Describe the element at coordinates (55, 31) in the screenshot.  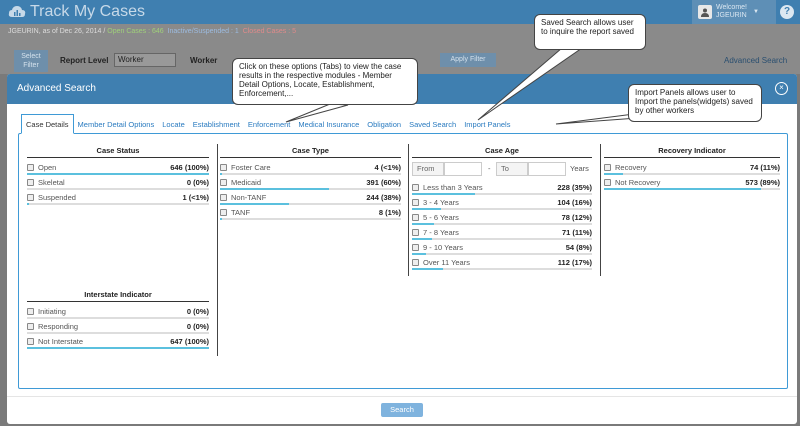
I see `summary-prefix: JGEURIN, as of Dec 26, 2014` at that location.